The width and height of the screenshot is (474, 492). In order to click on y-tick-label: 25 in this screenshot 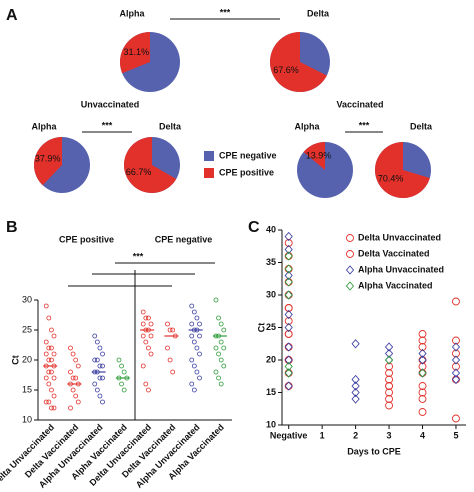, I will do `click(27, 329)`.